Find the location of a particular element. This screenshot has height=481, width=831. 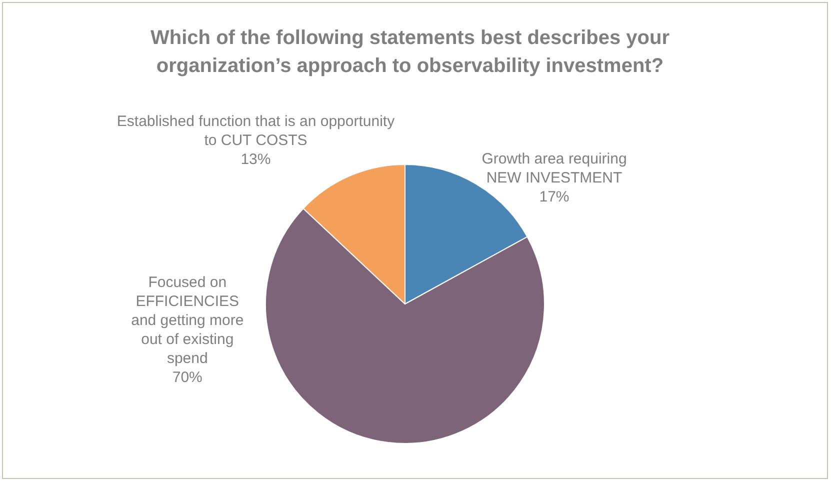

data-label: 13% is located at coordinates (255, 159).